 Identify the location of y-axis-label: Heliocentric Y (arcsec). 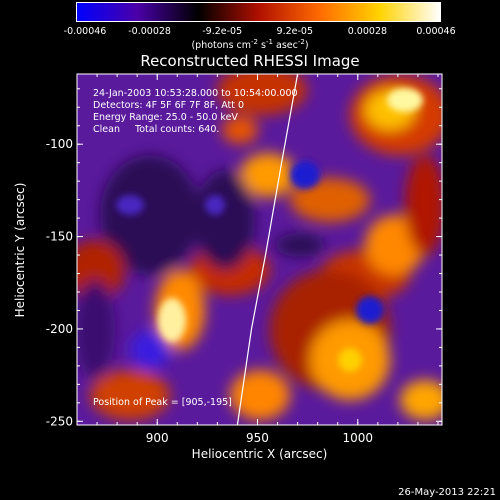
(20, 250).